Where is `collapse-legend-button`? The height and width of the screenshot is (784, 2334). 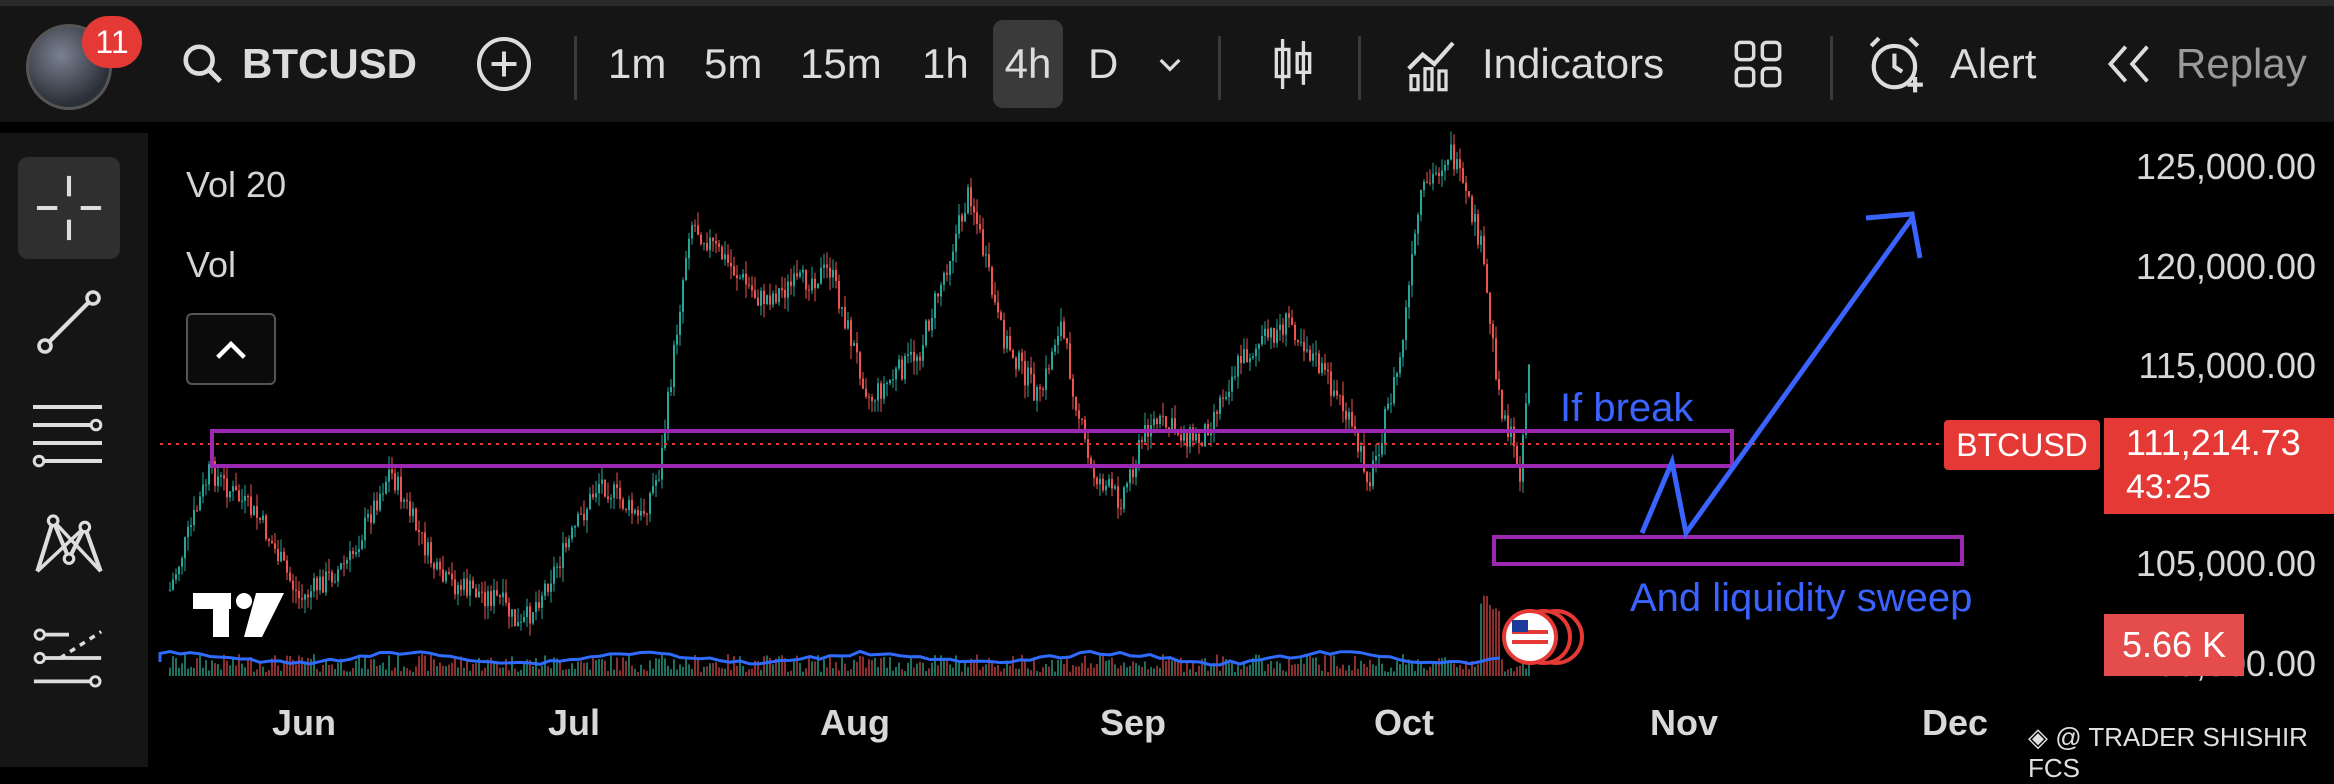
collapse-legend-button is located at coordinates (231, 349).